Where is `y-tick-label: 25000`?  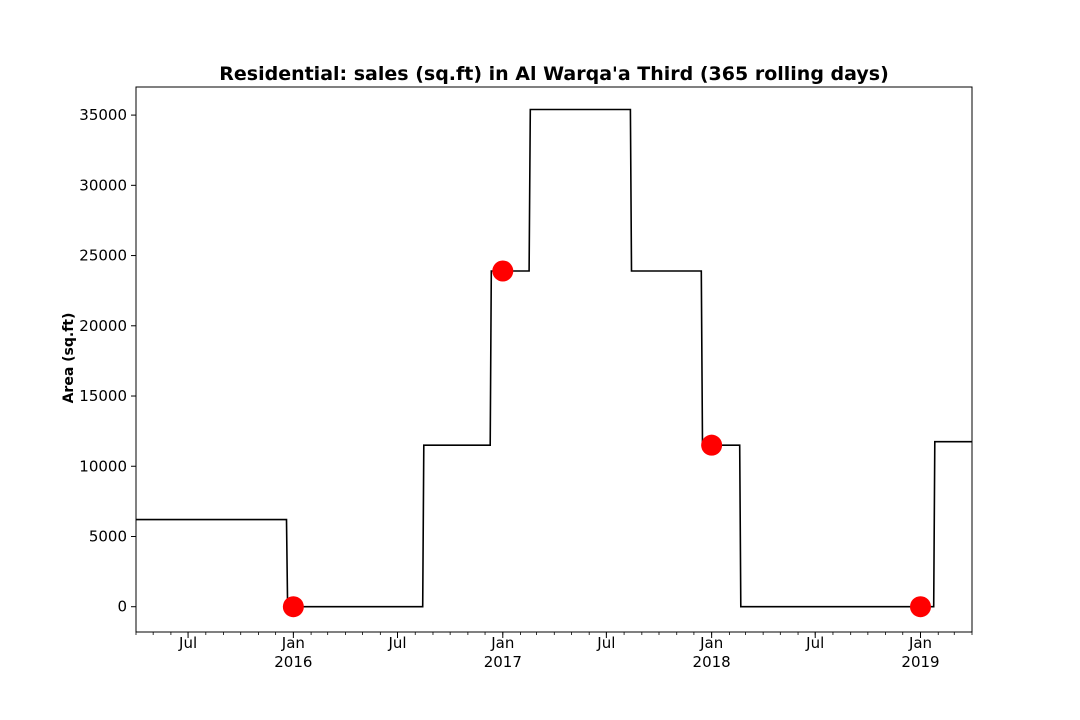 y-tick-label: 25000 is located at coordinates (103, 256).